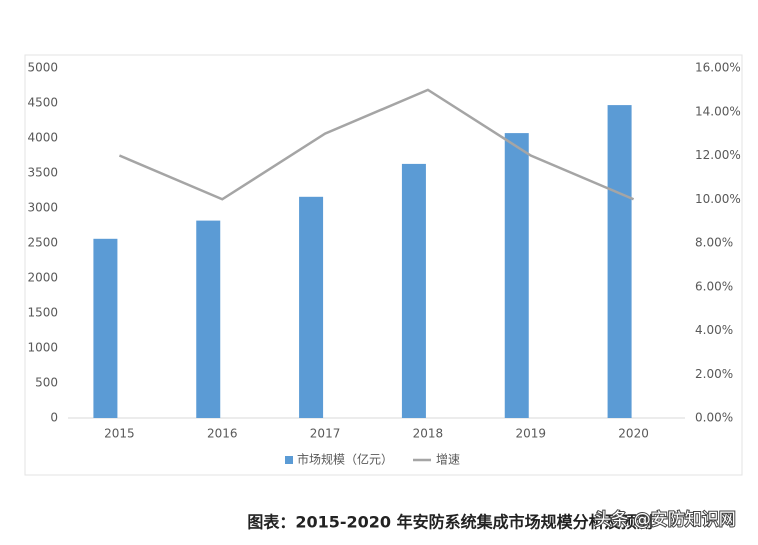  Describe the element at coordinates (42, 103) in the screenshot. I see `y-tick-label: 4500` at that location.